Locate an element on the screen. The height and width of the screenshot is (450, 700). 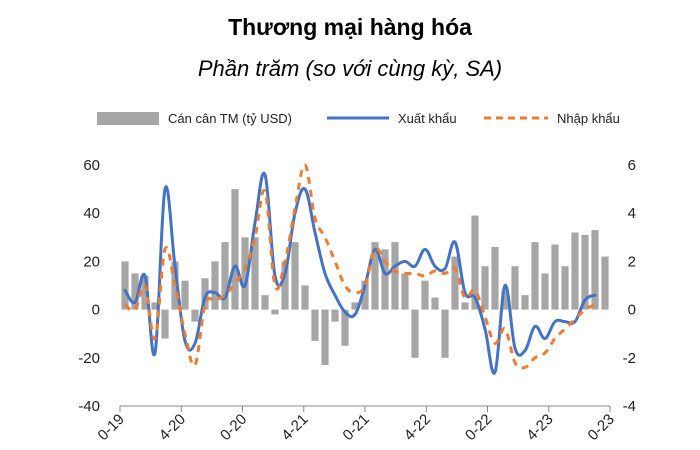
x-tick-label: 0-21 is located at coordinates (356, 427).